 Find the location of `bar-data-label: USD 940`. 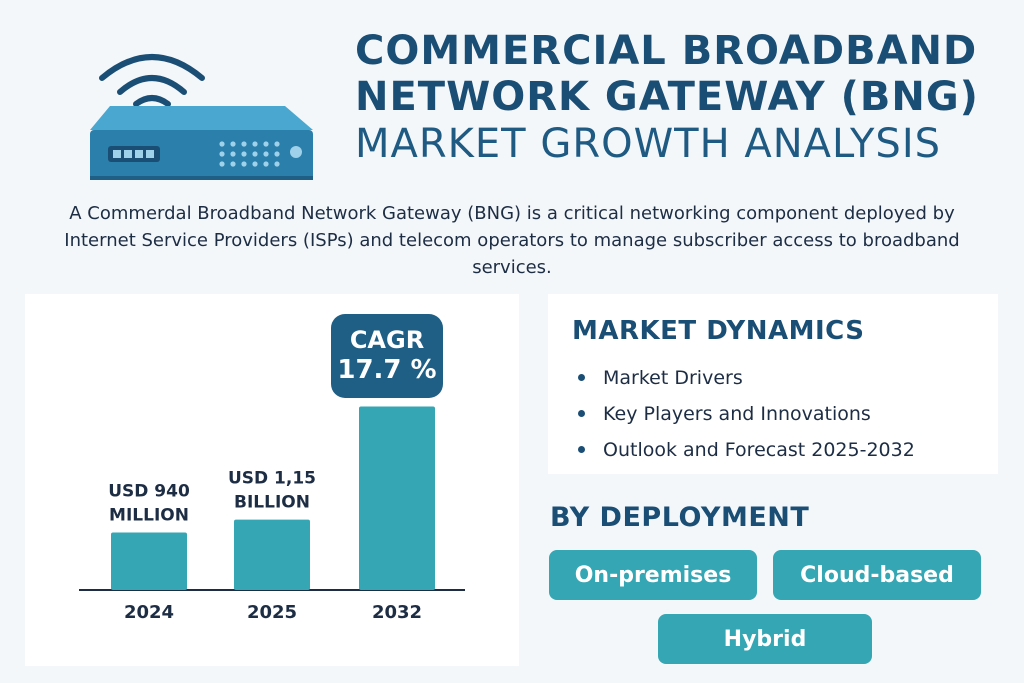

bar-data-label: USD 940 is located at coordinates (149, 491).